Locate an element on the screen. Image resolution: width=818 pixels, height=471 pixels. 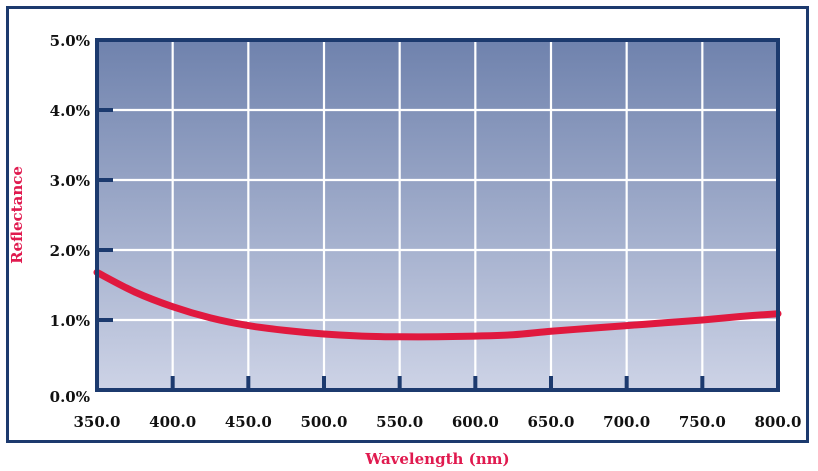
y-tick-label: 2.0% is located at coordinates (70, 251).